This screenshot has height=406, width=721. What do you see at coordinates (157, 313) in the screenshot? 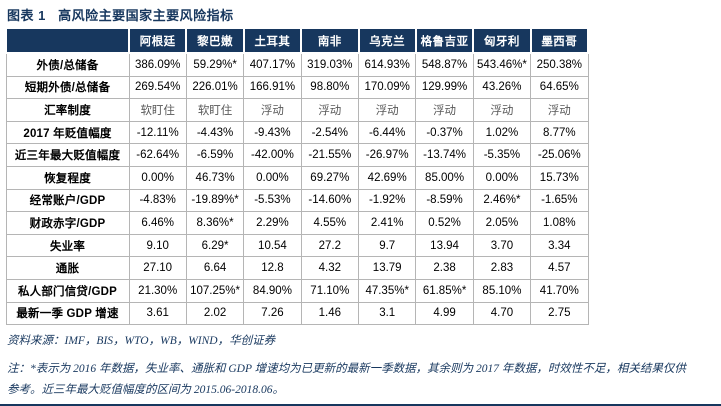
I see `data-cell: 3.61` at bounding box center [157, 313].